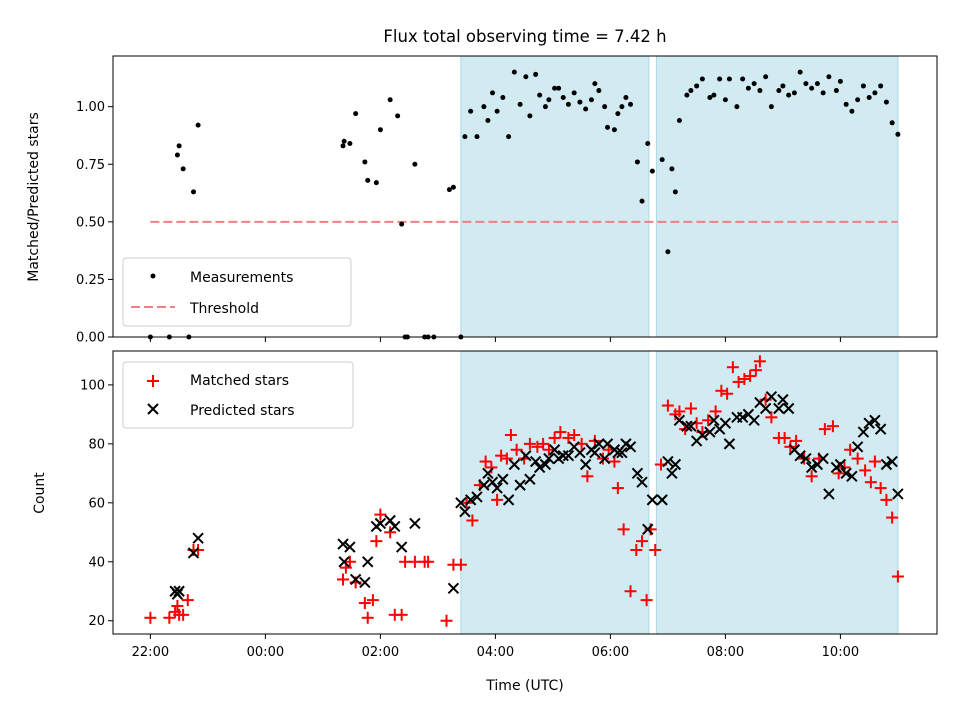 The height and width of the screenshot is (724, 960). Describe the element at coordinates (96, 503) in the screenshot. I see `bottom-y-ticks: 20 40 60 80 100` at that location.